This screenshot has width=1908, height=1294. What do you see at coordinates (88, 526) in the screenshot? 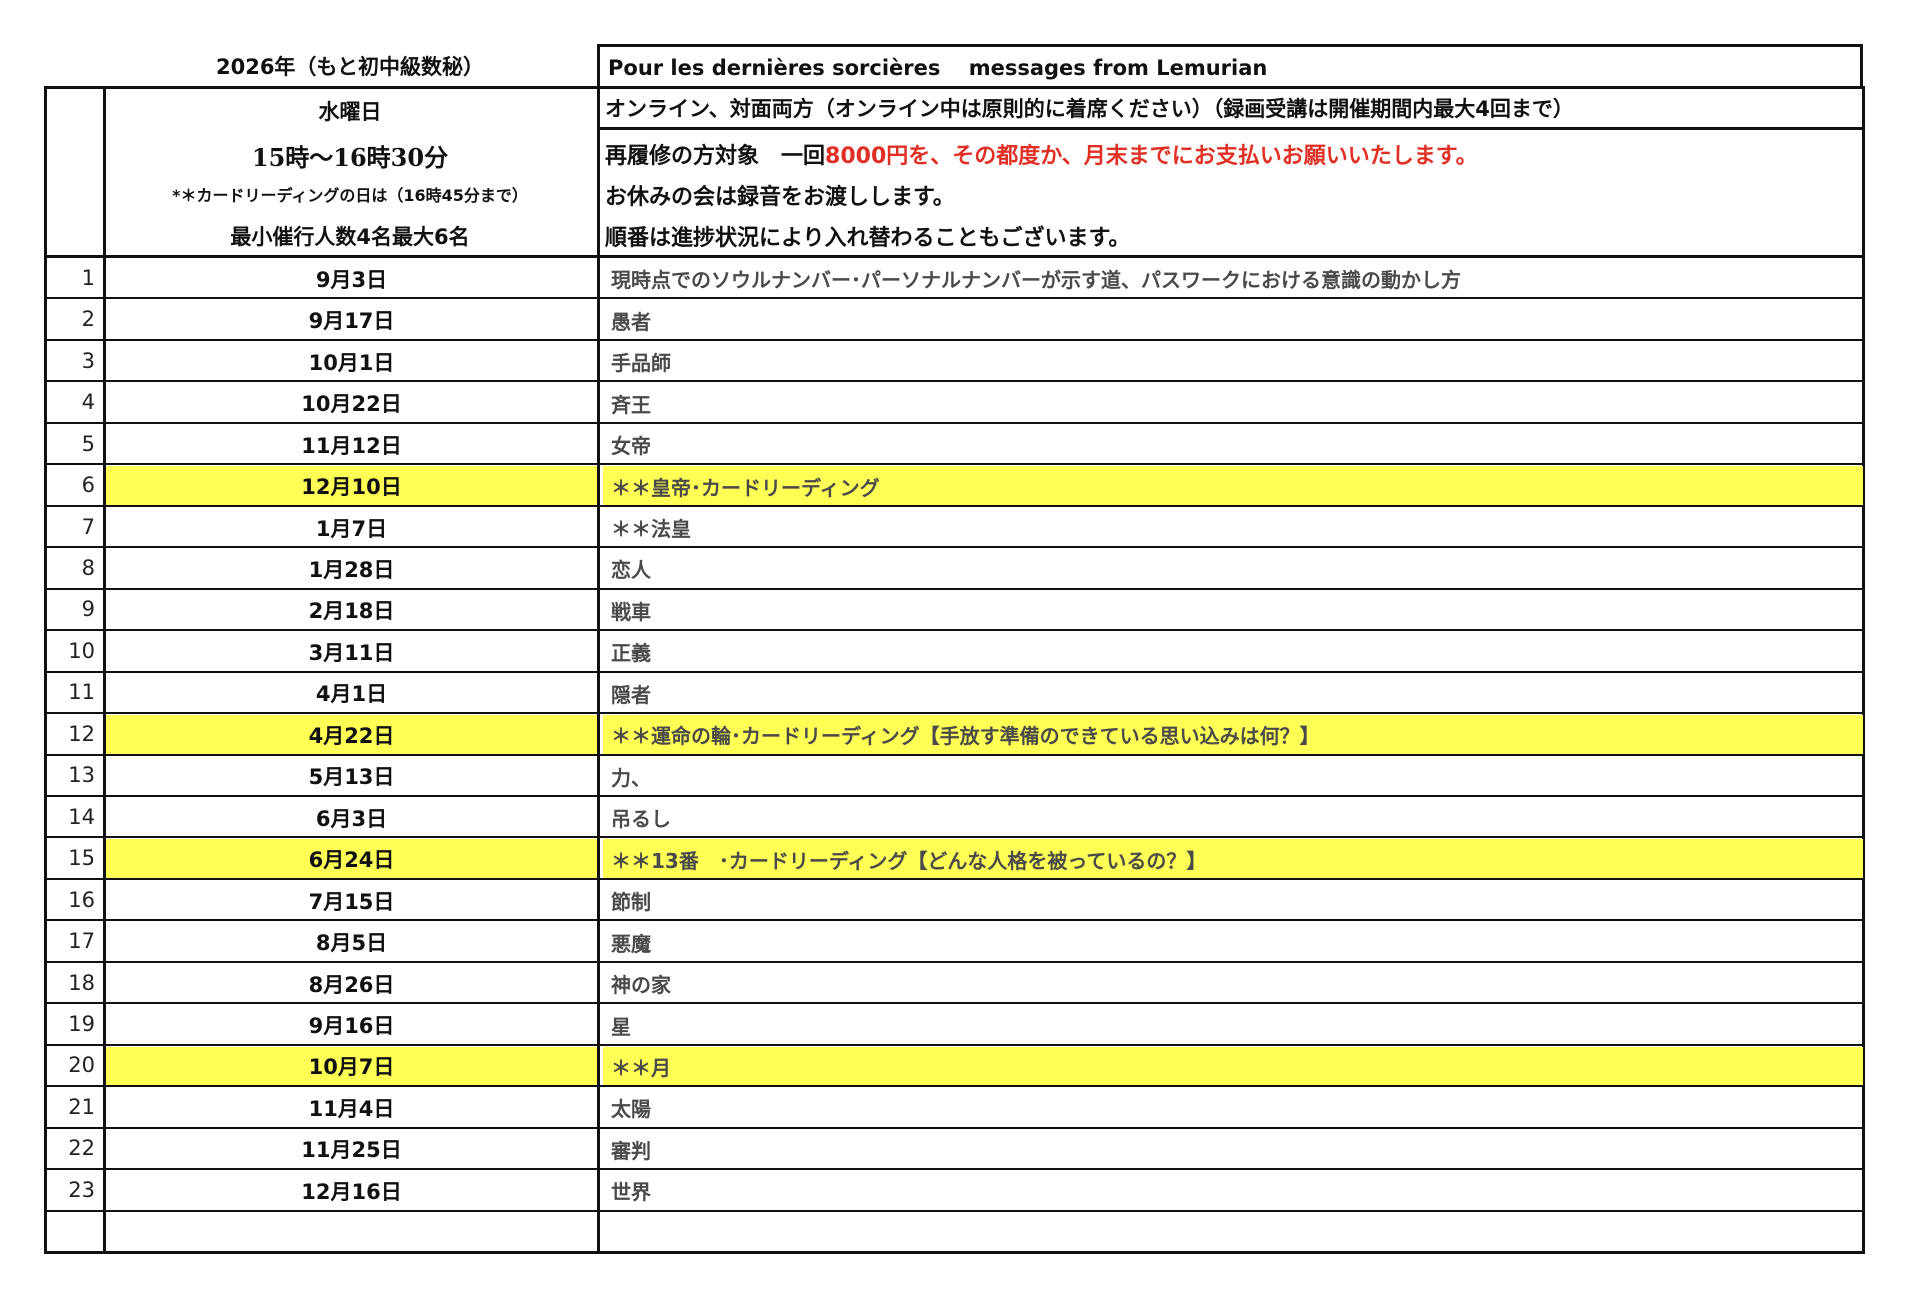
I see `session-number: 7` at bounding box center [88, 526].